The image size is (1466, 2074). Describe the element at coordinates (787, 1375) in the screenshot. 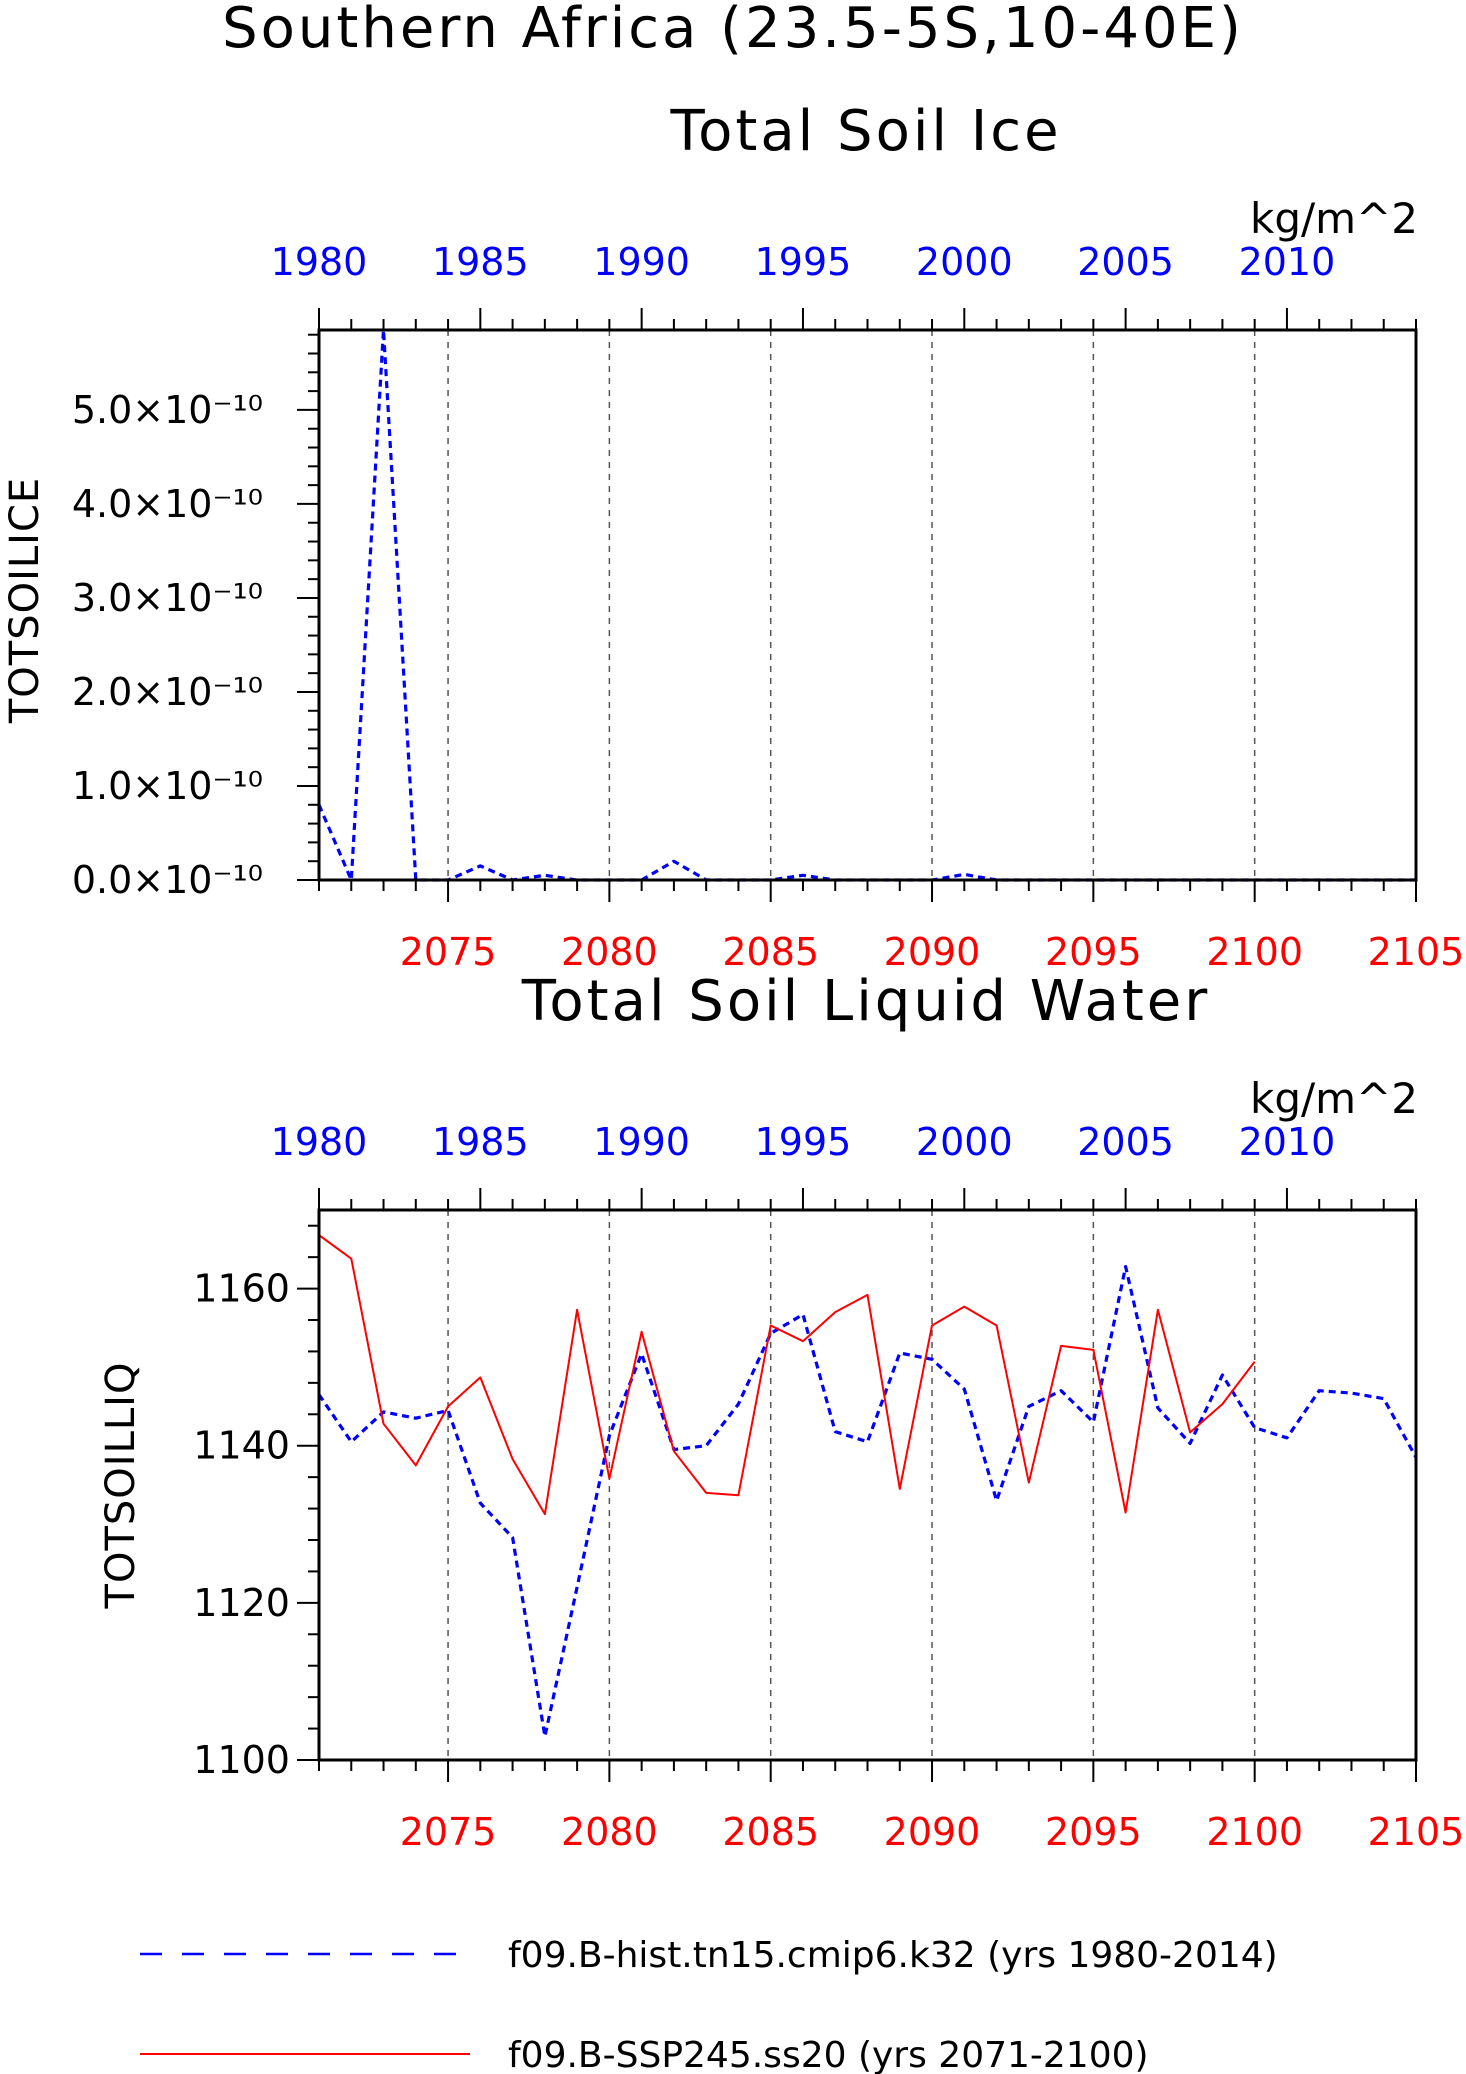

I see `series-ssp-line` at that location.